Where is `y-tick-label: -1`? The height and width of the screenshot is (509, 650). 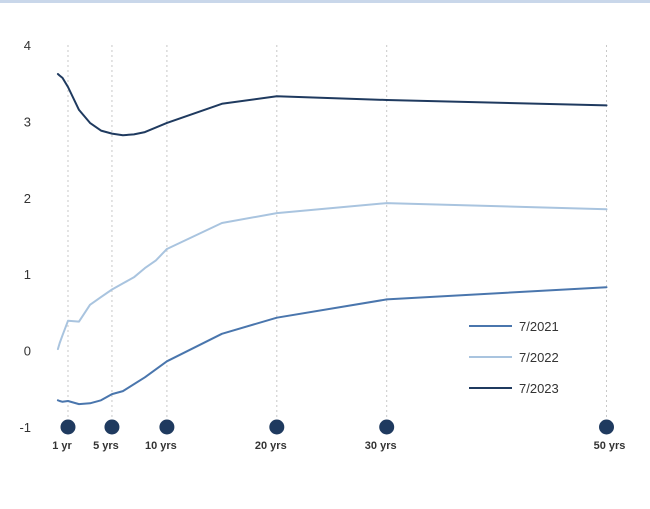
y-tick-label: -1 is located at coordinates (25, 427).